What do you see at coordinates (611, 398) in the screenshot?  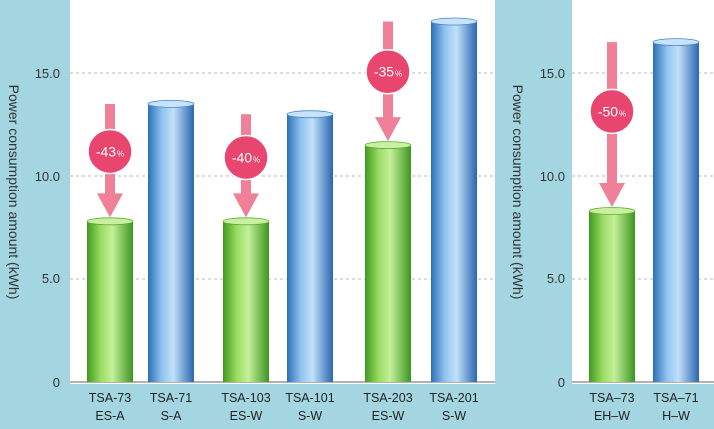 I see `x-label-tsa73-ehw-l1: TSA–73` at bounding box center [611, 398].